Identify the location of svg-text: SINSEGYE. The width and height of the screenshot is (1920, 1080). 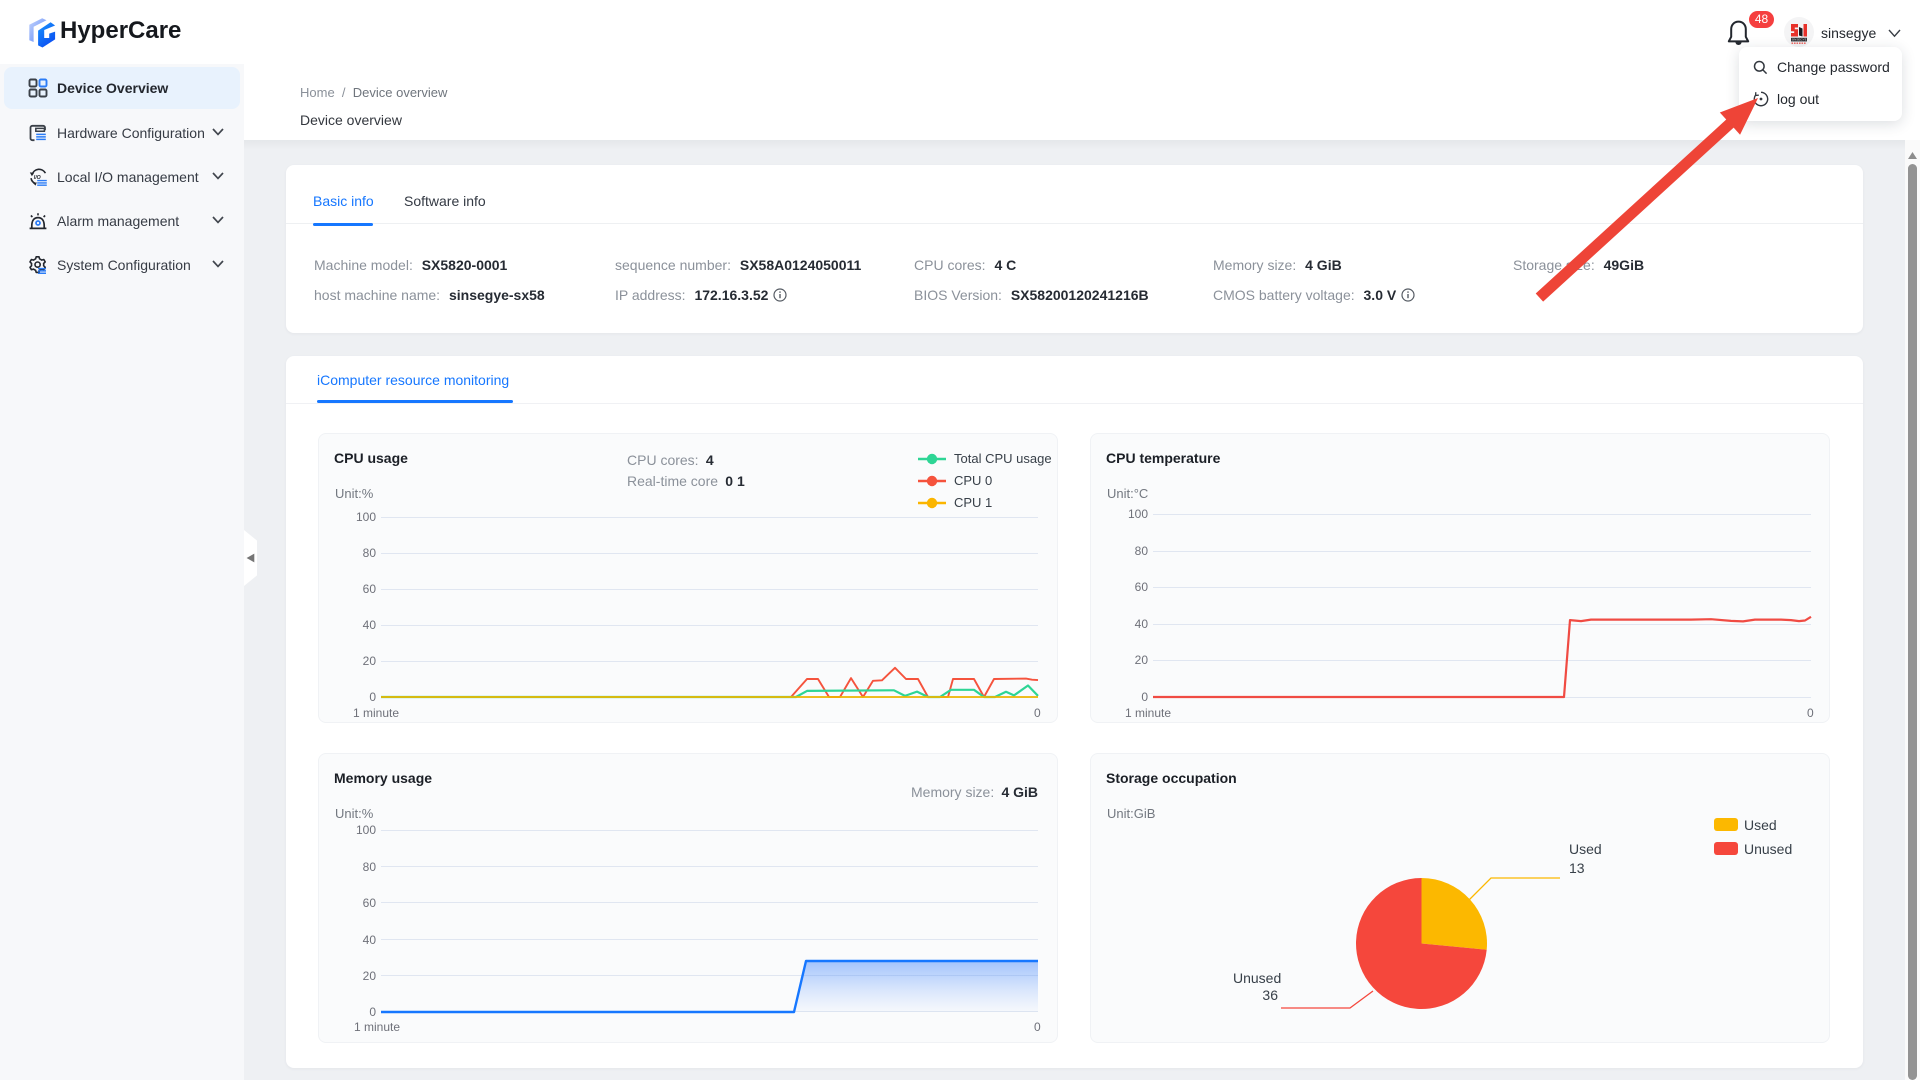
(1798, 40).